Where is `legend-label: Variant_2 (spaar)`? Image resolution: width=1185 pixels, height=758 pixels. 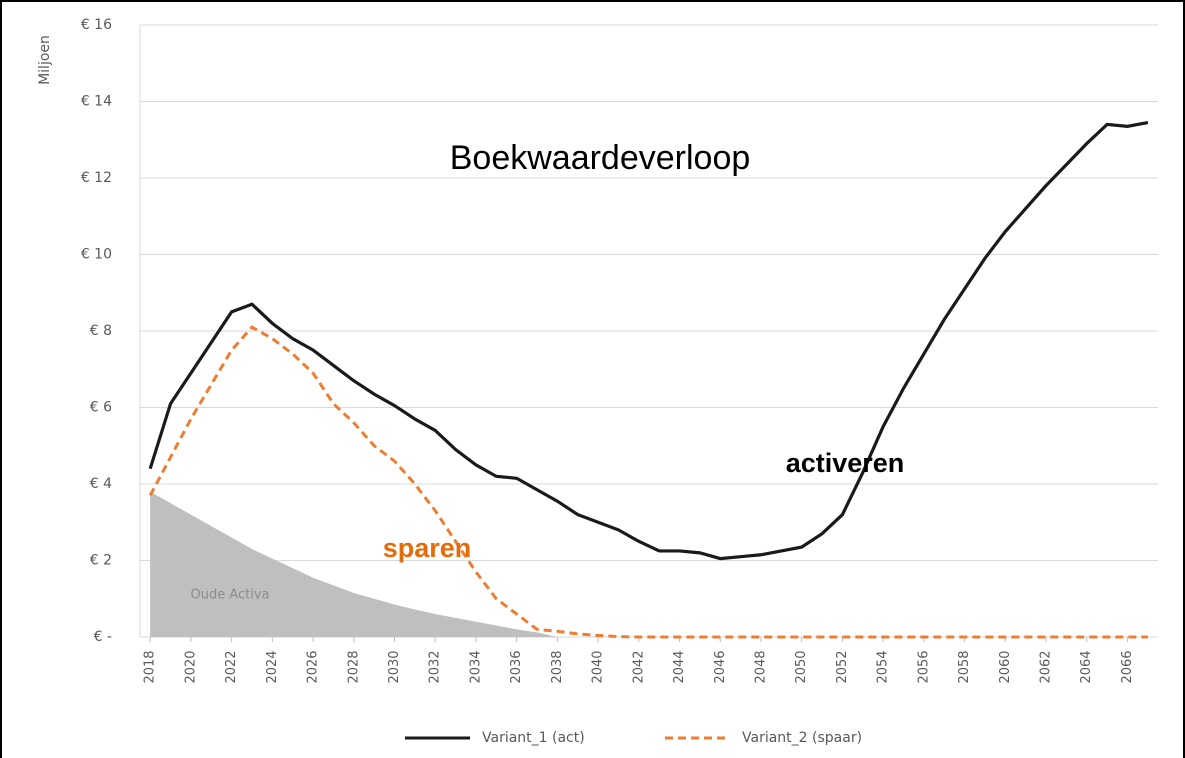 legend-label: Variant_2 (spaar) is located at coordinates (802, 738).